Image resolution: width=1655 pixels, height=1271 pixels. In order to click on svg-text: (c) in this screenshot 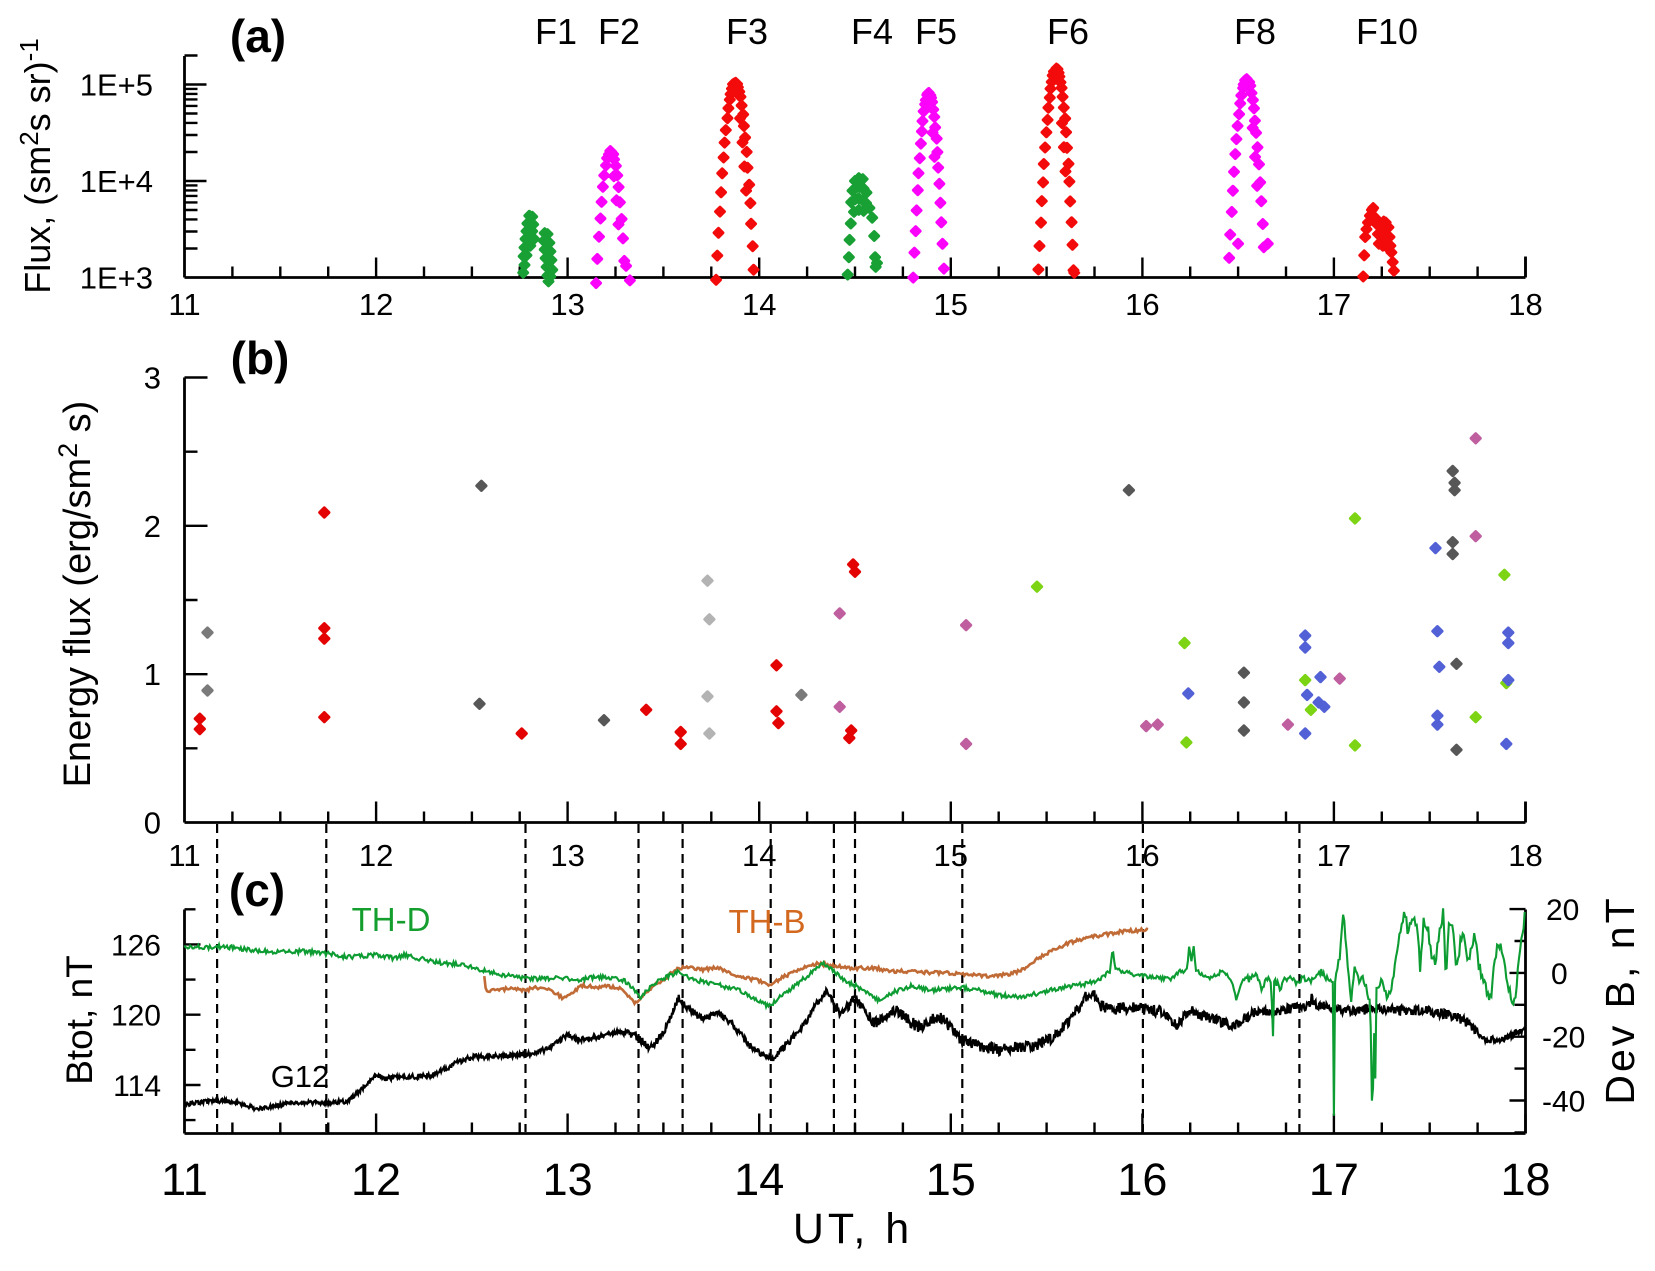, I will do `click(257, 890)`.